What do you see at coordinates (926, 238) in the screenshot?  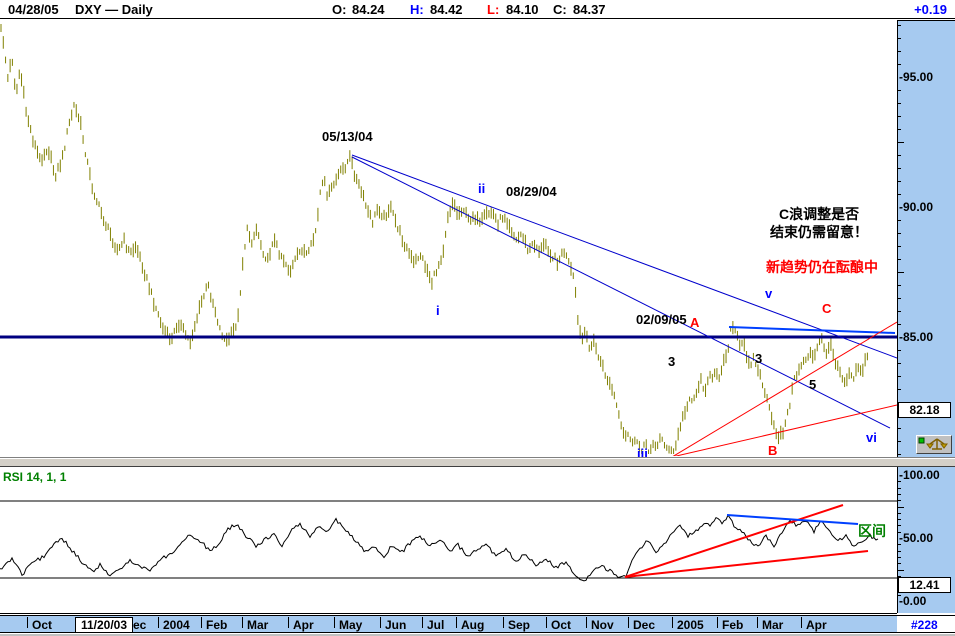 I see `price-axis-panel: -95.00 -90.00 -85.00 82.18` at bounding box center [926, 238].